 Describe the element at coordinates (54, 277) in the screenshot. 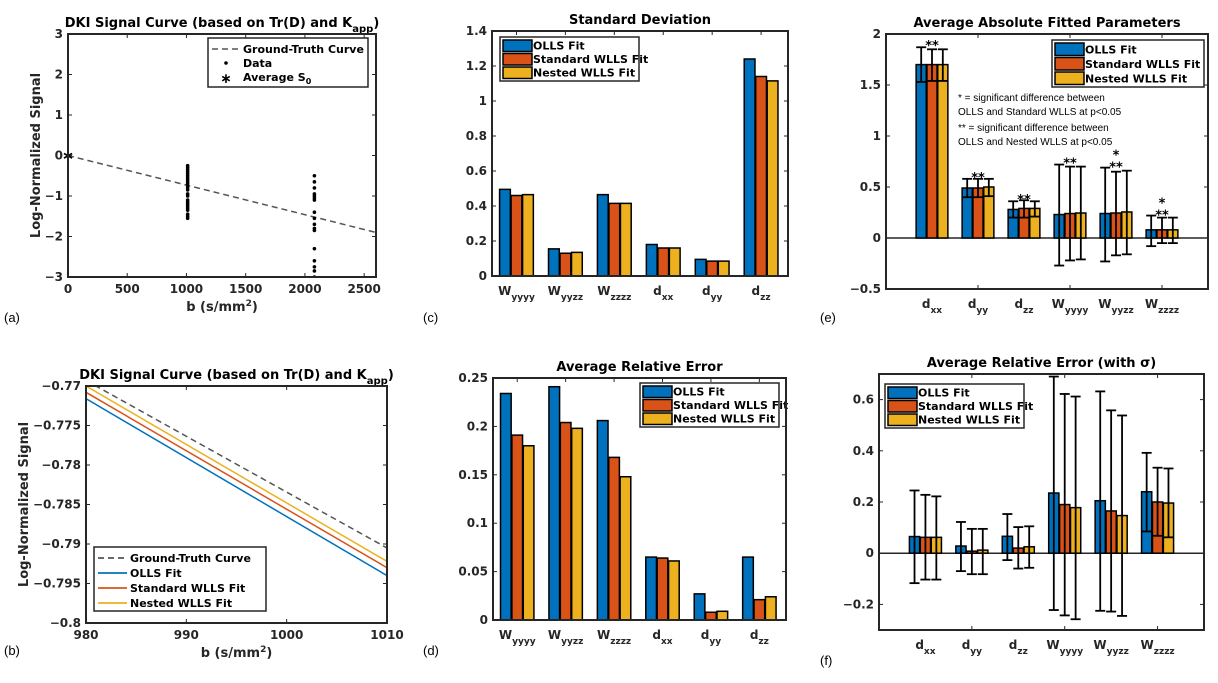

I see `y-tick-label: −3` at that location.